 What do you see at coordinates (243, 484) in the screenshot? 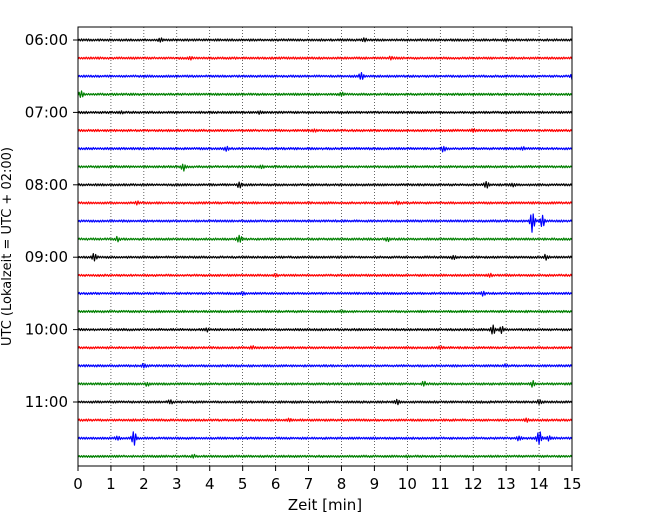
I see `x-tick-label: 5` at bounding box center [243, 484].